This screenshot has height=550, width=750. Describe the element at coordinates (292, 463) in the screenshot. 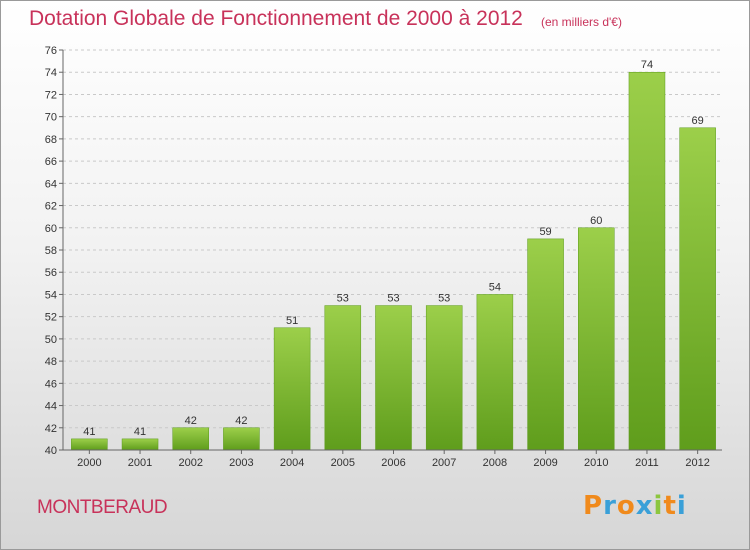

I see `x-tick-label: 2004` at that location.